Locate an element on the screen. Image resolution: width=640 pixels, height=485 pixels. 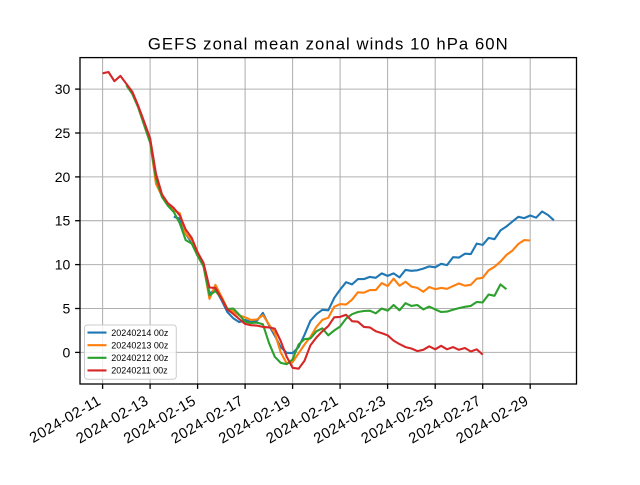
svg-text: 0 is located at coordinates (67, 352).